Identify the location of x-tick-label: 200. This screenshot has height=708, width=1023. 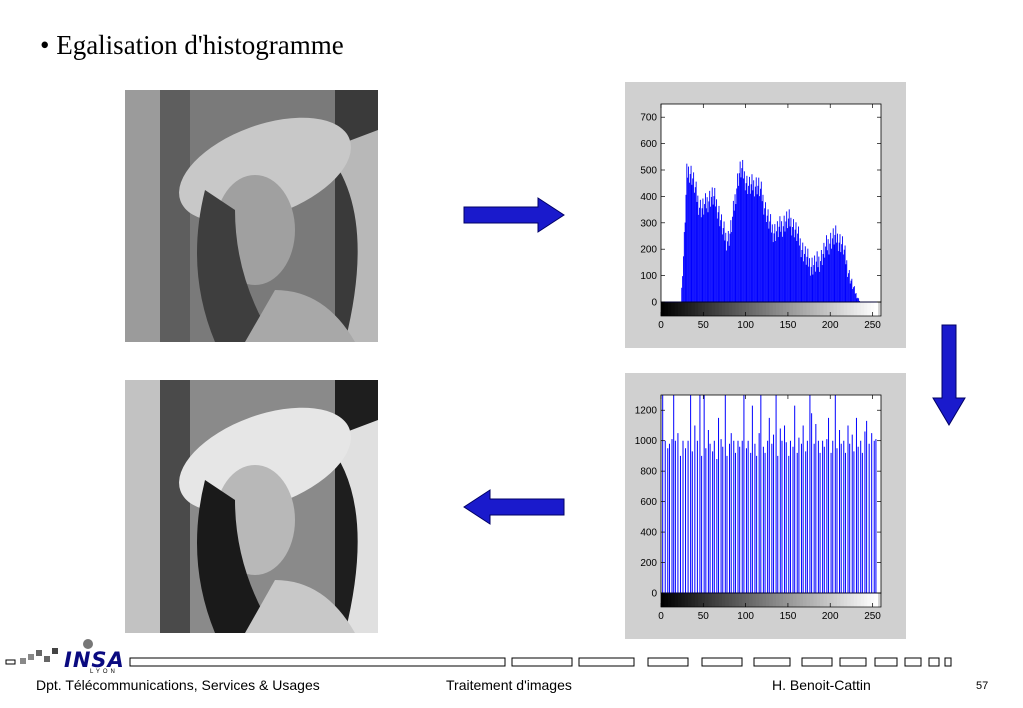
(830, 325).